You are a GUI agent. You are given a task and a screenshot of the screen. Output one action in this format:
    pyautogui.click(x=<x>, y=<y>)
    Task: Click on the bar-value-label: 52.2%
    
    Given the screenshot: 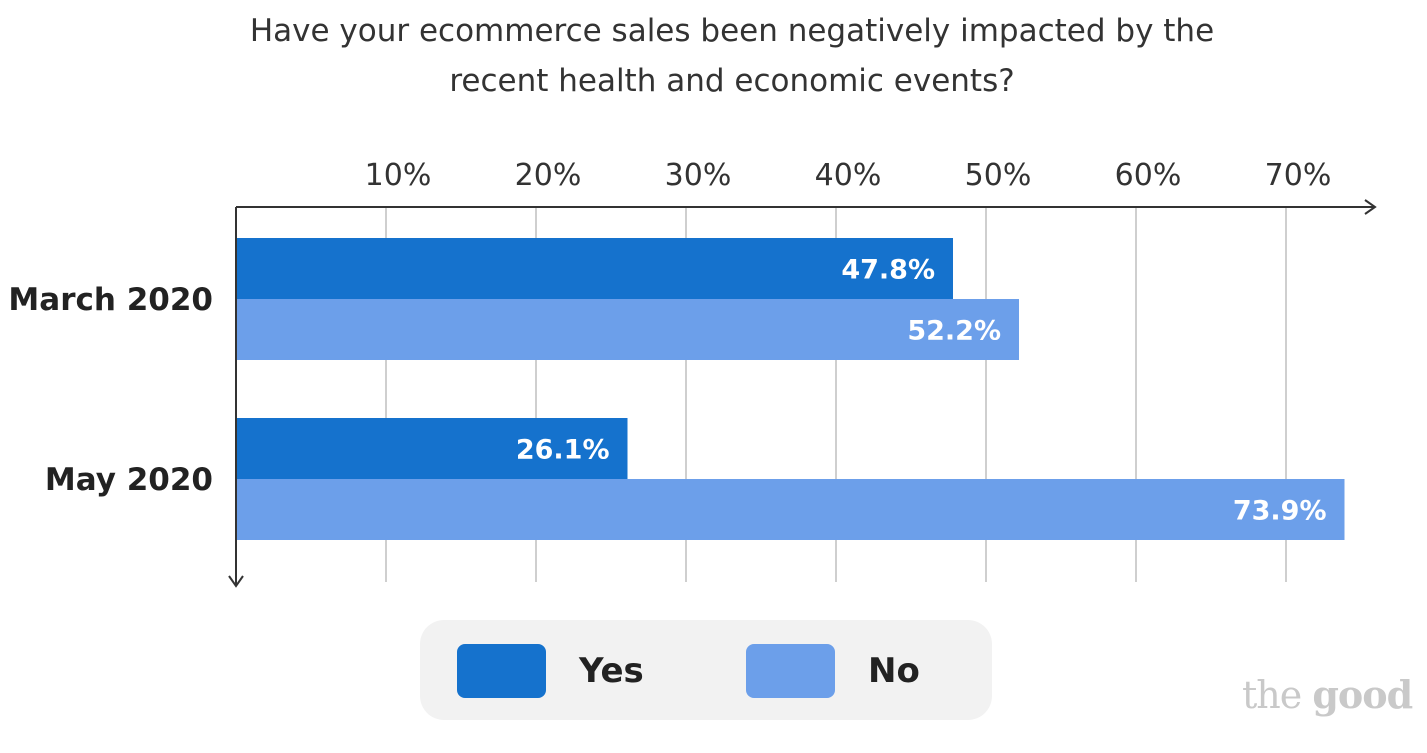 What is the action you would take?
    pyautogui.click(x=954, y=331)
    